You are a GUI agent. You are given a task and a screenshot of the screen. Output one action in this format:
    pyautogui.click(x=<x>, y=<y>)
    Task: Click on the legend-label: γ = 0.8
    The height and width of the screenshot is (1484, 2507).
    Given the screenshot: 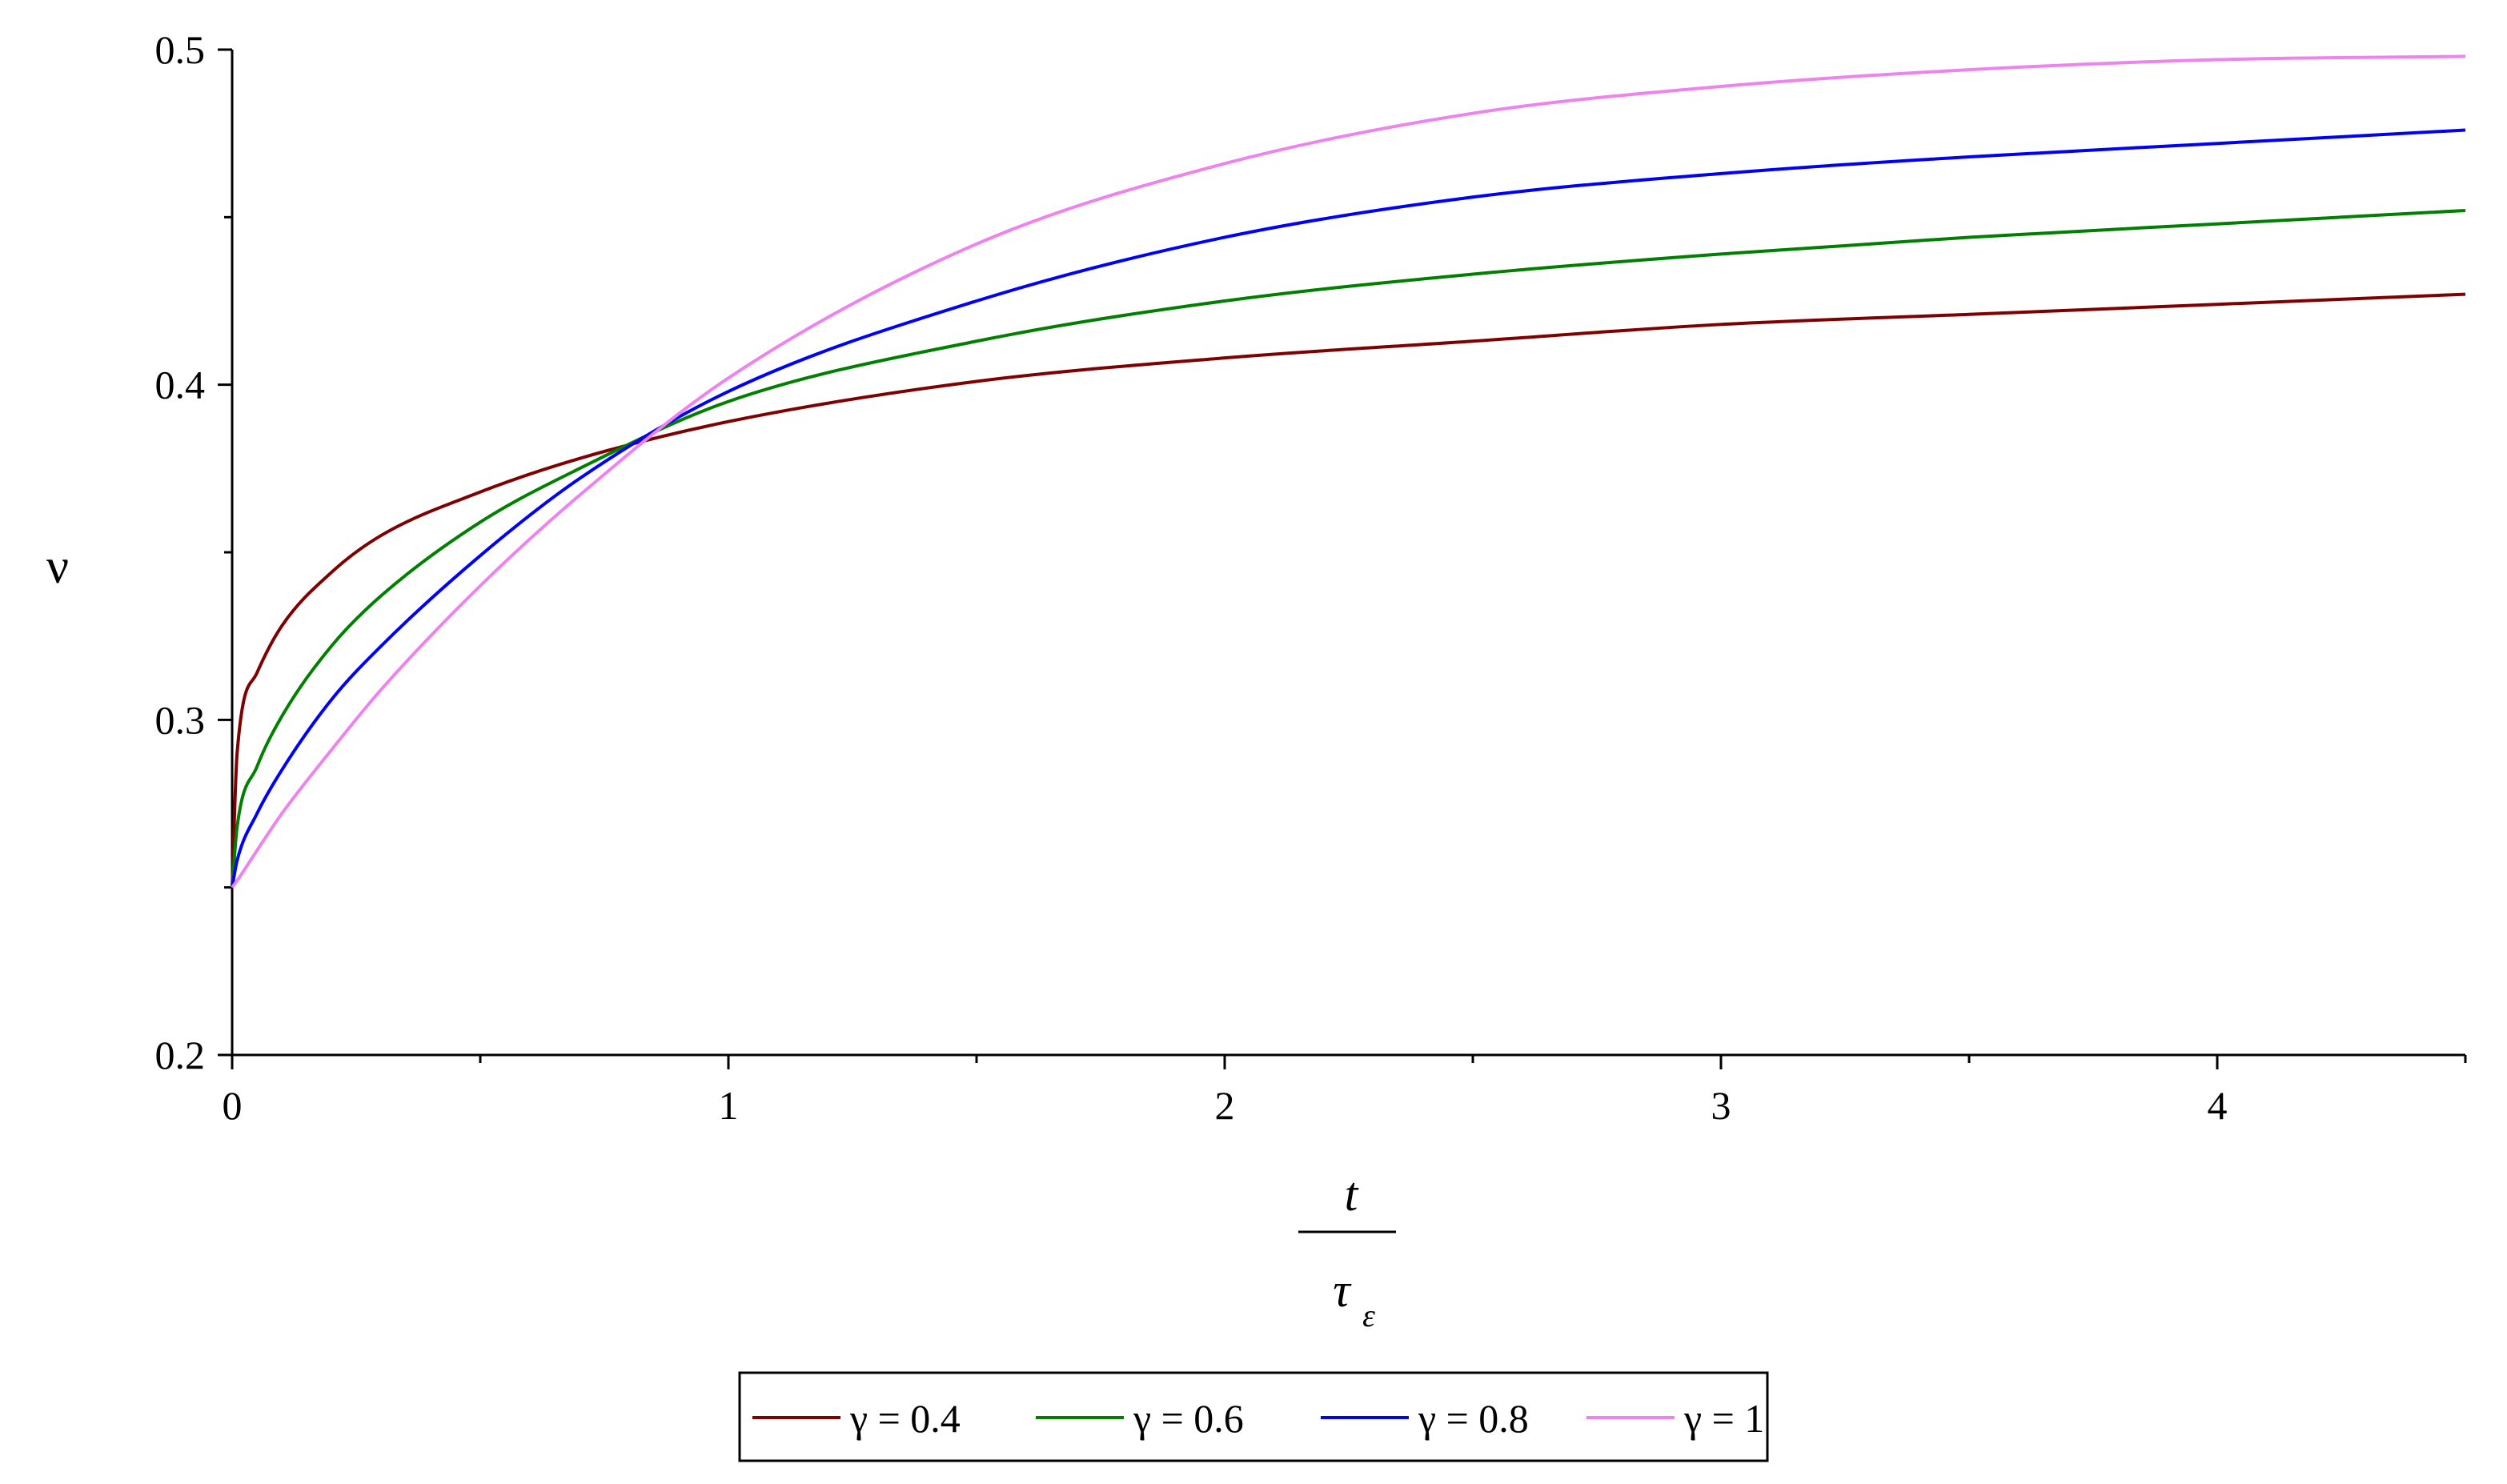 What is the action you would take?
    pyautogui.click(x=1473, y=1418)
    